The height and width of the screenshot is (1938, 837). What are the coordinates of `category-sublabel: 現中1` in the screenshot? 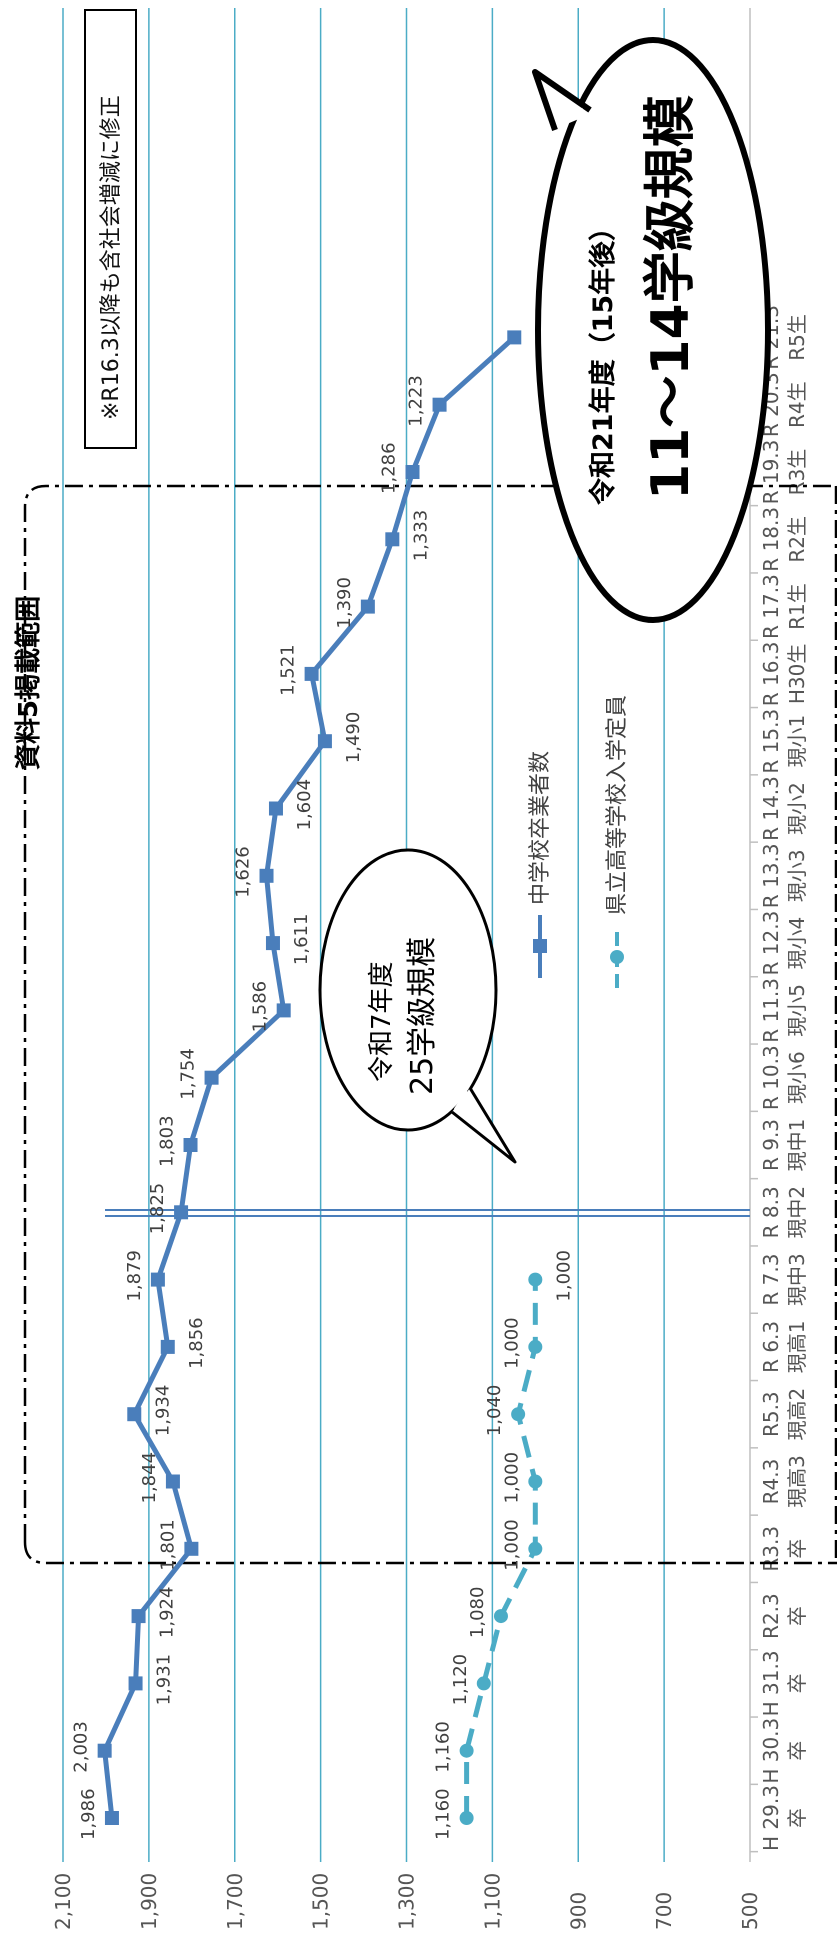 It's located at (797, 1145).